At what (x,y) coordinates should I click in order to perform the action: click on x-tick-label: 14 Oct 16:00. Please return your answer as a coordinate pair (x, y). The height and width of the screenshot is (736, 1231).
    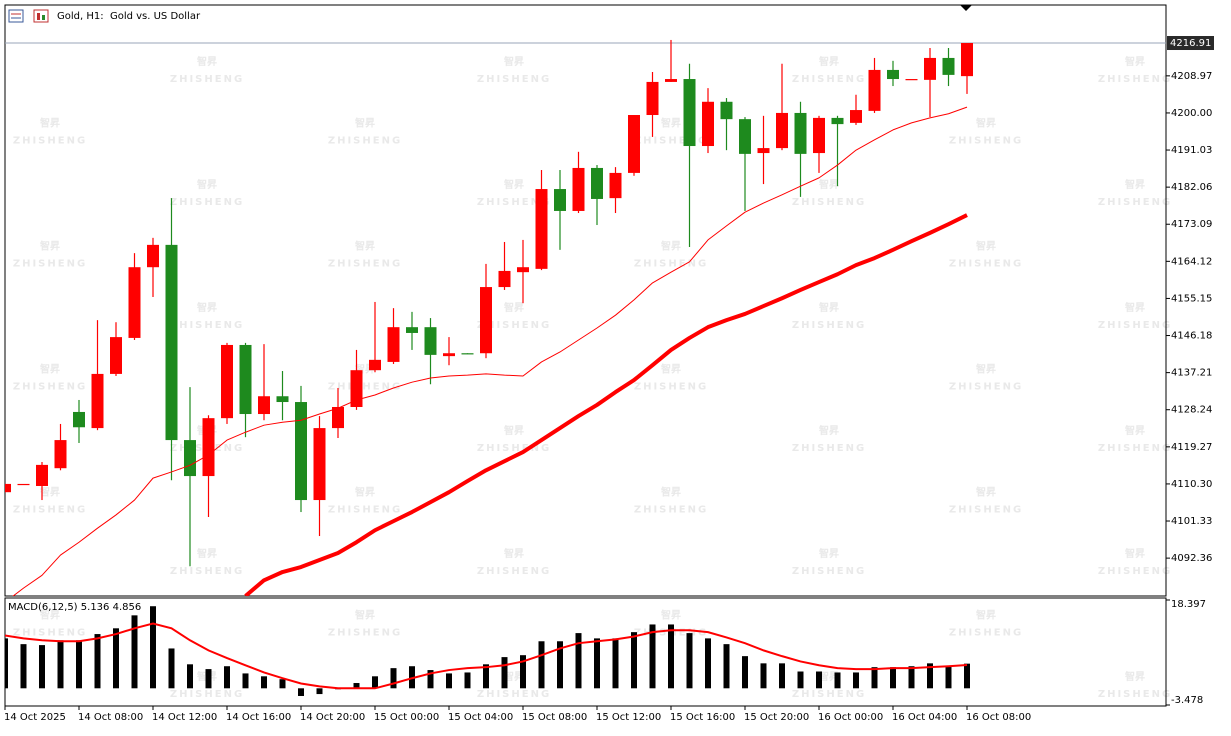
    Looking at the image, I should click on (258, 717).